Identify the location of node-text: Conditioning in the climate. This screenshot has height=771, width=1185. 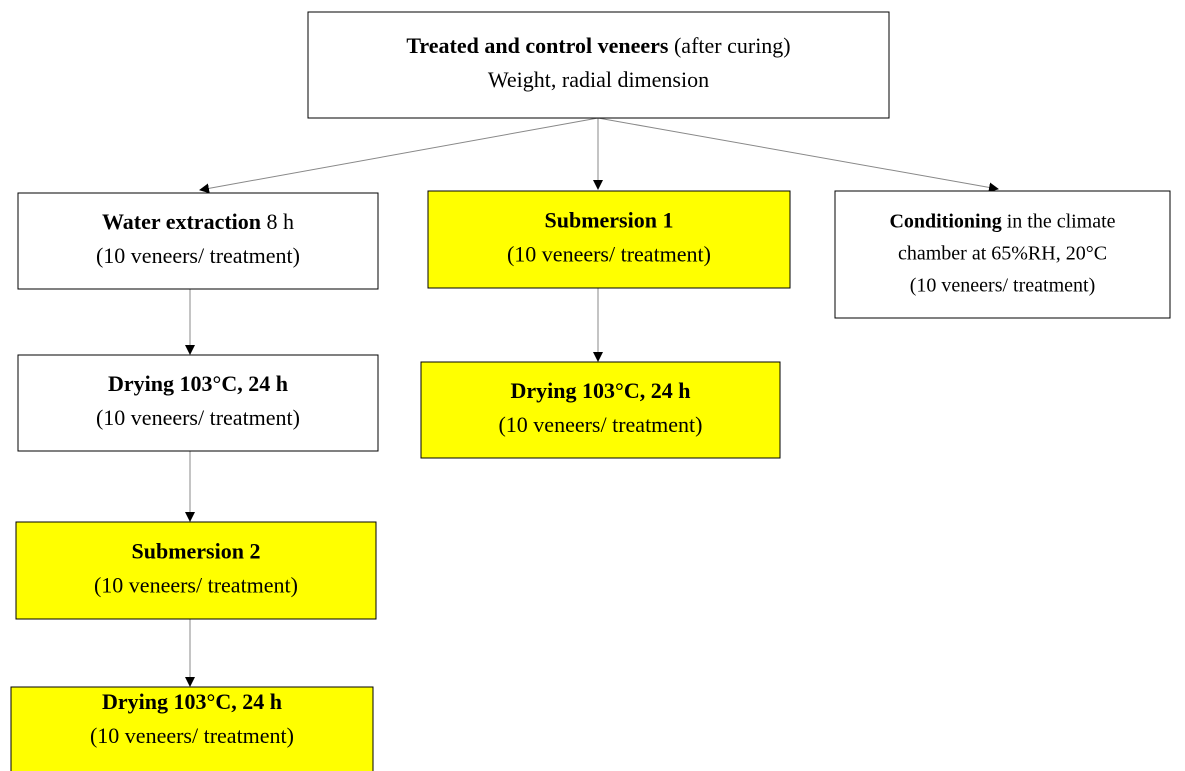
(1002, 221).